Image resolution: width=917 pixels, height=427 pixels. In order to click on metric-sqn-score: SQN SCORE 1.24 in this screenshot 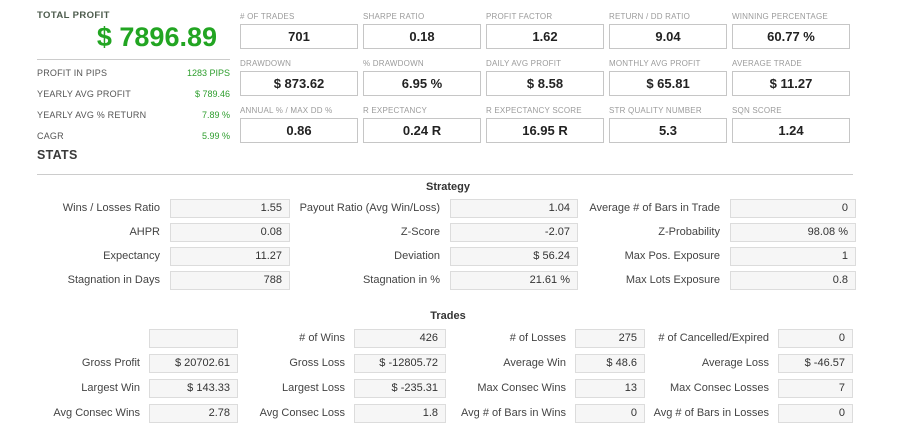, I will do `click(791, 124)`.